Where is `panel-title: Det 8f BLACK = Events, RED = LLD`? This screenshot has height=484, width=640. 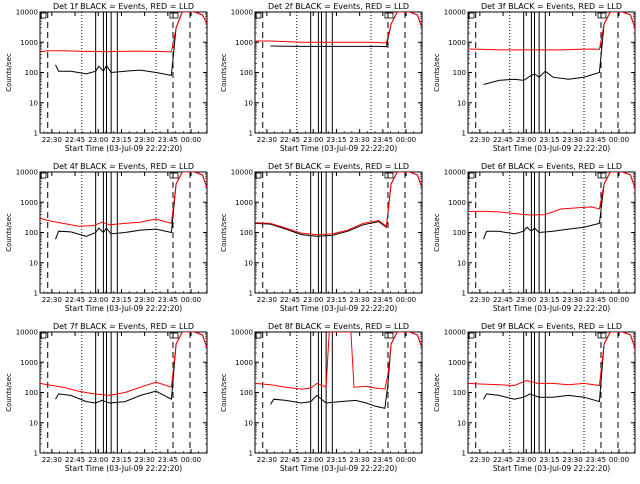 panel-title: Det 8f BLACK = Events, RED = LLD is located at coordinates (338, 326).